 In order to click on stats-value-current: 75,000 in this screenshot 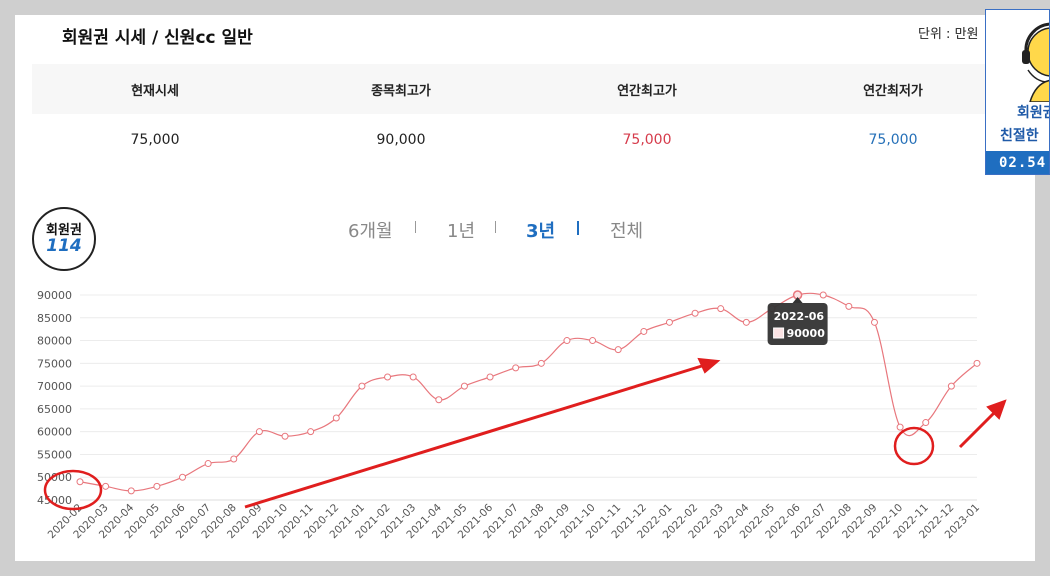, I will do `click(155, 140)`.